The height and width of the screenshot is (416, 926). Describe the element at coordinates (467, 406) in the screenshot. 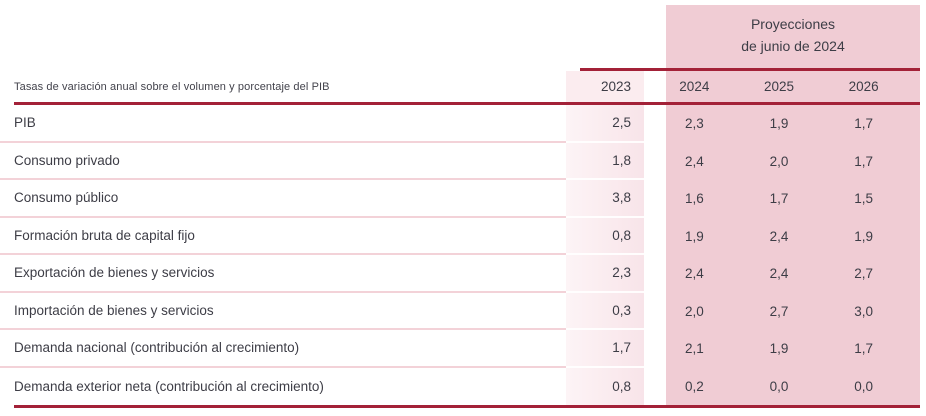

I see `bottom-rule` at that location.